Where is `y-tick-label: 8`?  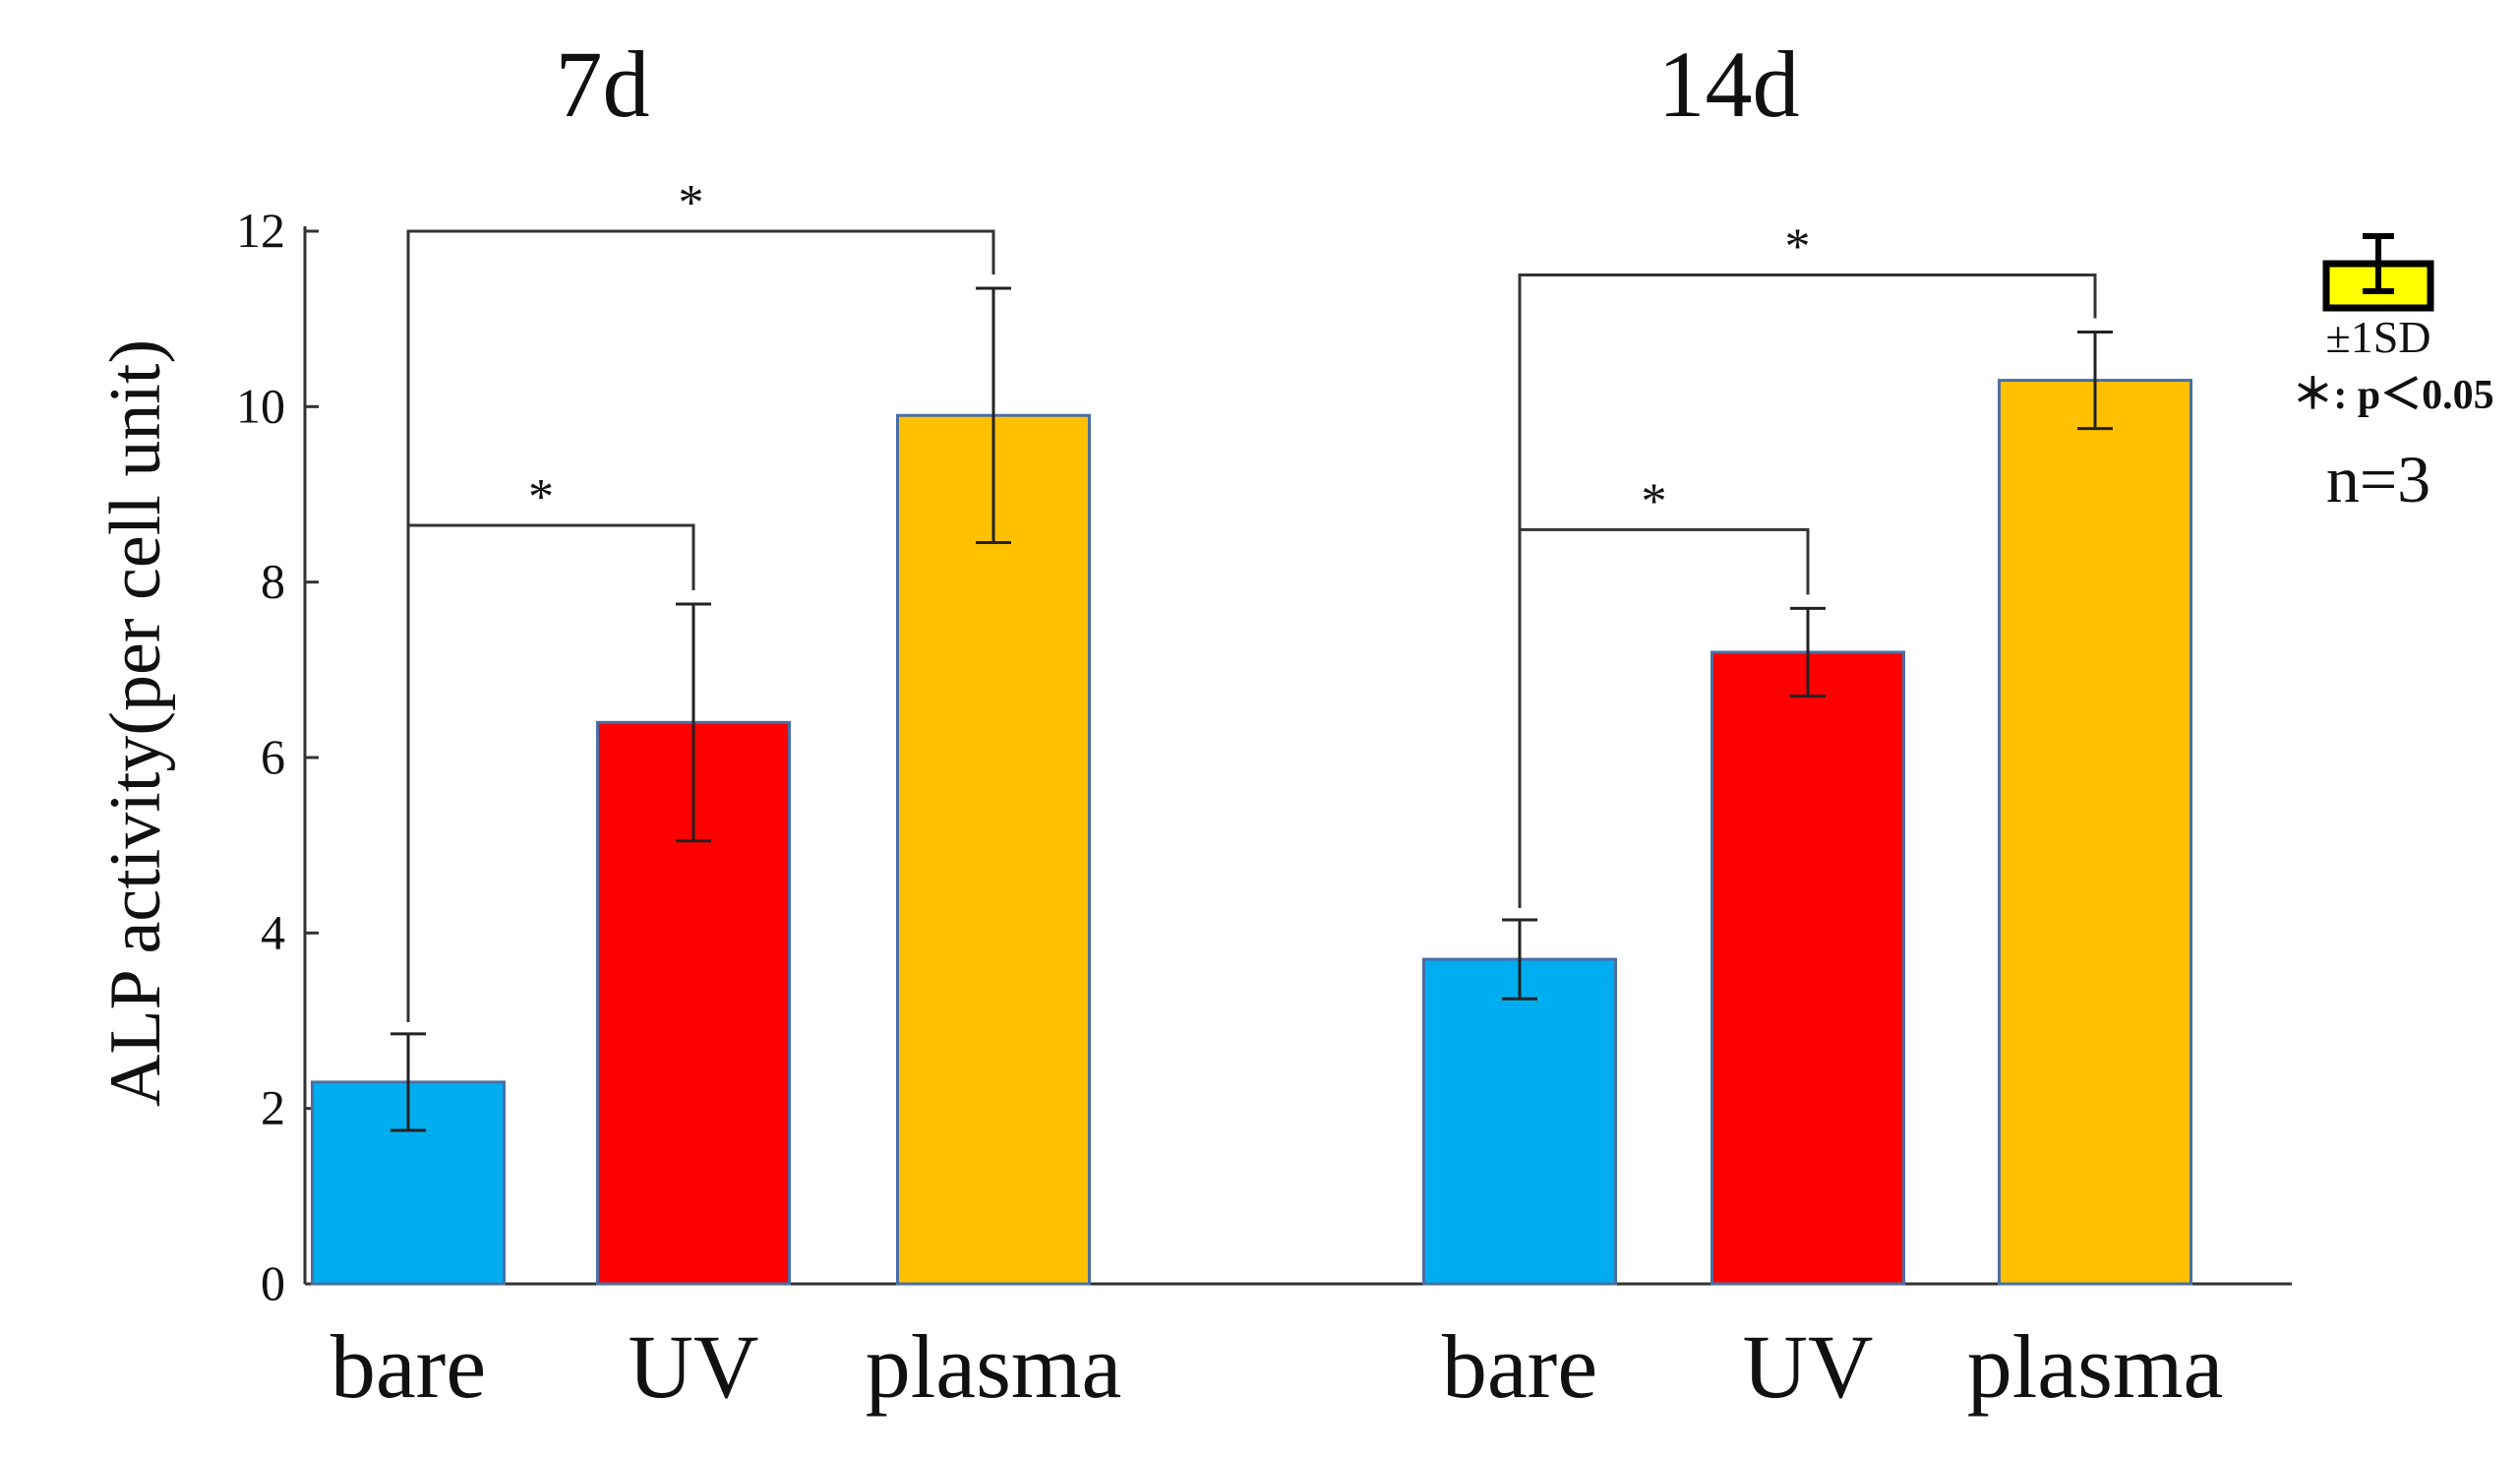 y-tick-label: 8 is located at coordinates (273, 581).